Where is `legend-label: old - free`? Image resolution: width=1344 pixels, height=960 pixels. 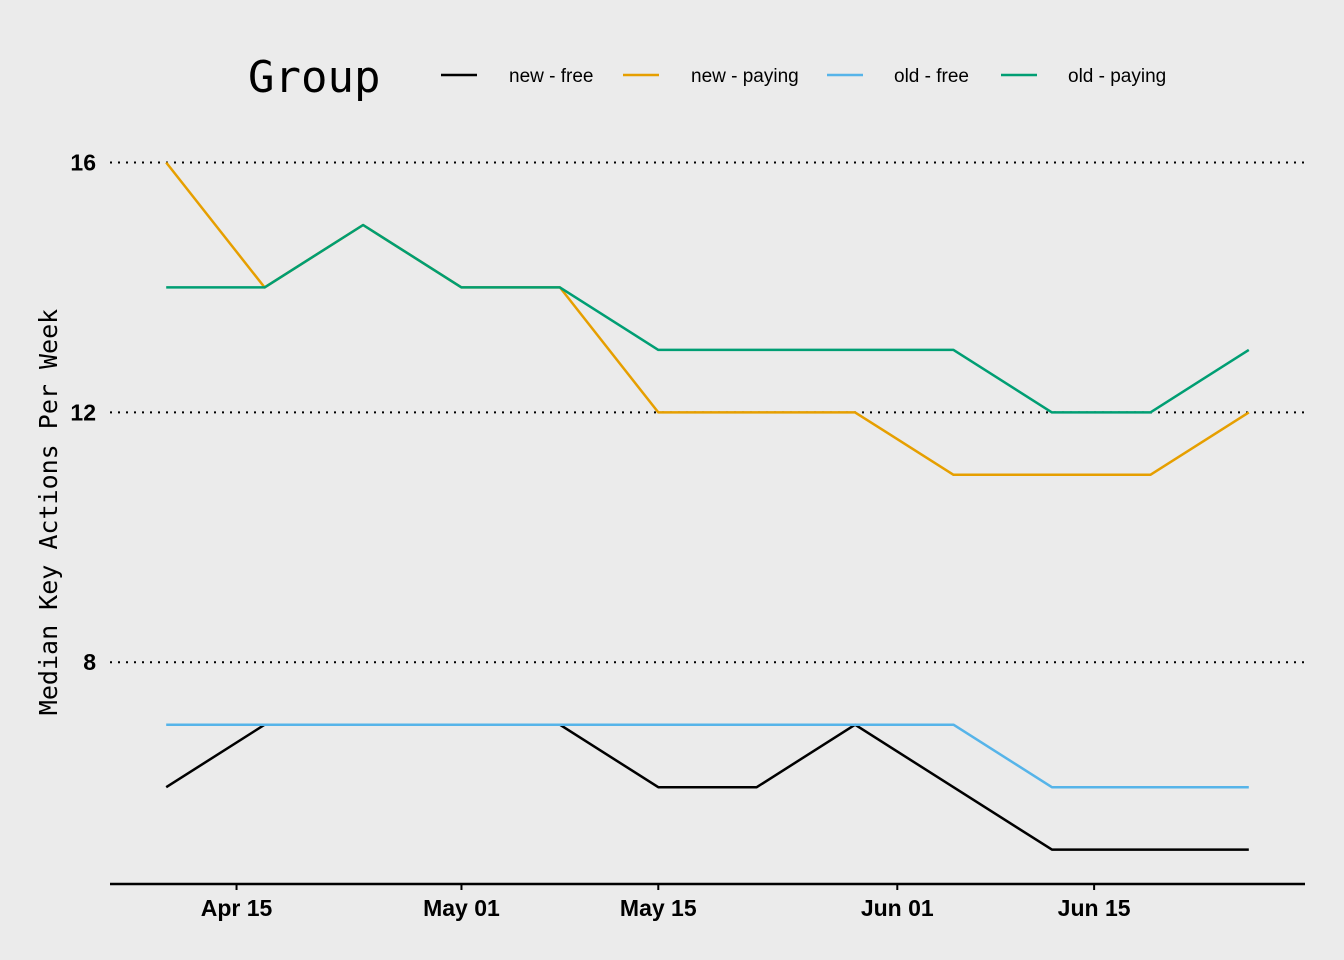
legend-label: old - free is located at coordinates (931, 76).